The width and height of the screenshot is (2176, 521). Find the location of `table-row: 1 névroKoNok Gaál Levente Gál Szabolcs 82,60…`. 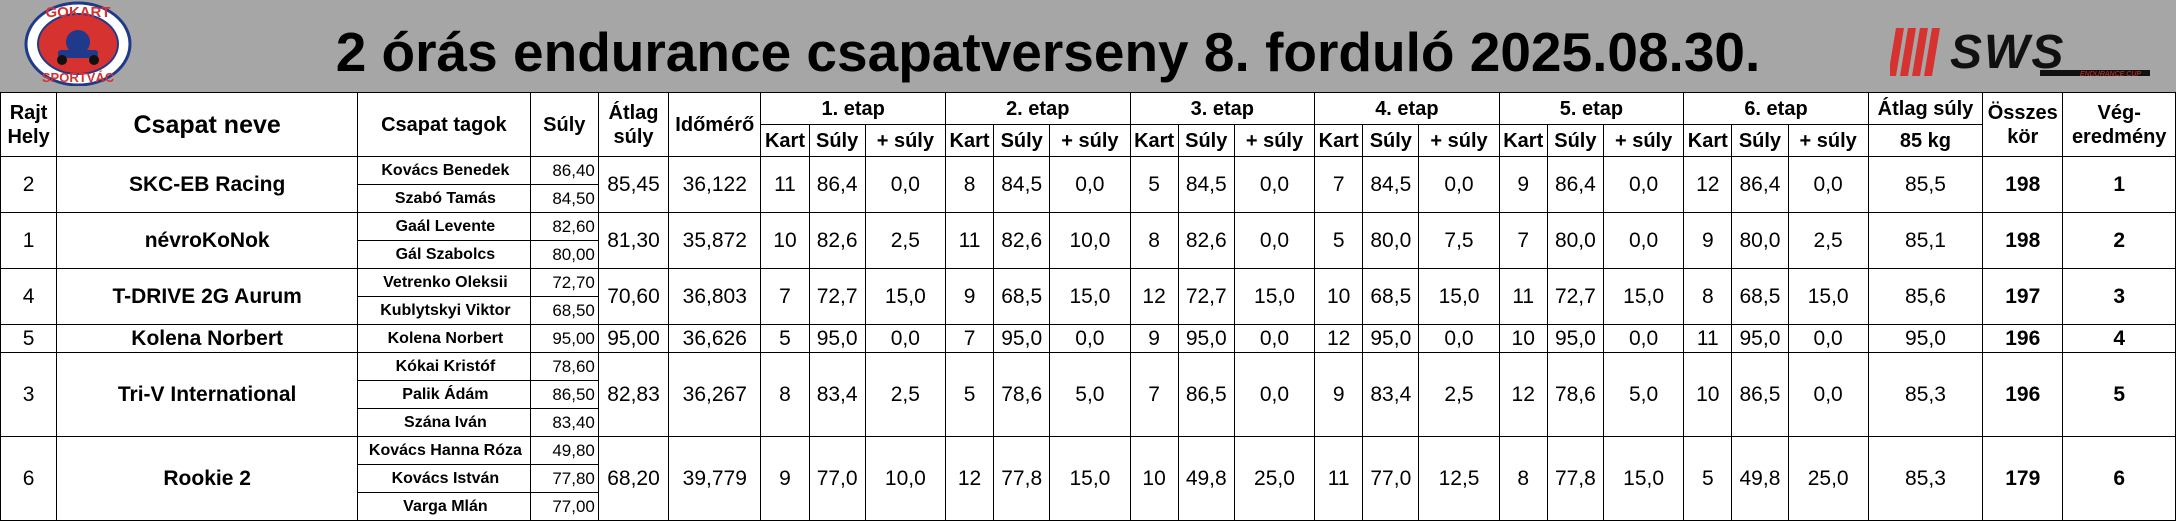

table-row: 1 névroKoNok Gaál Levente Gál Szabolcs 82,60… is located at coordinates (1088, 240).